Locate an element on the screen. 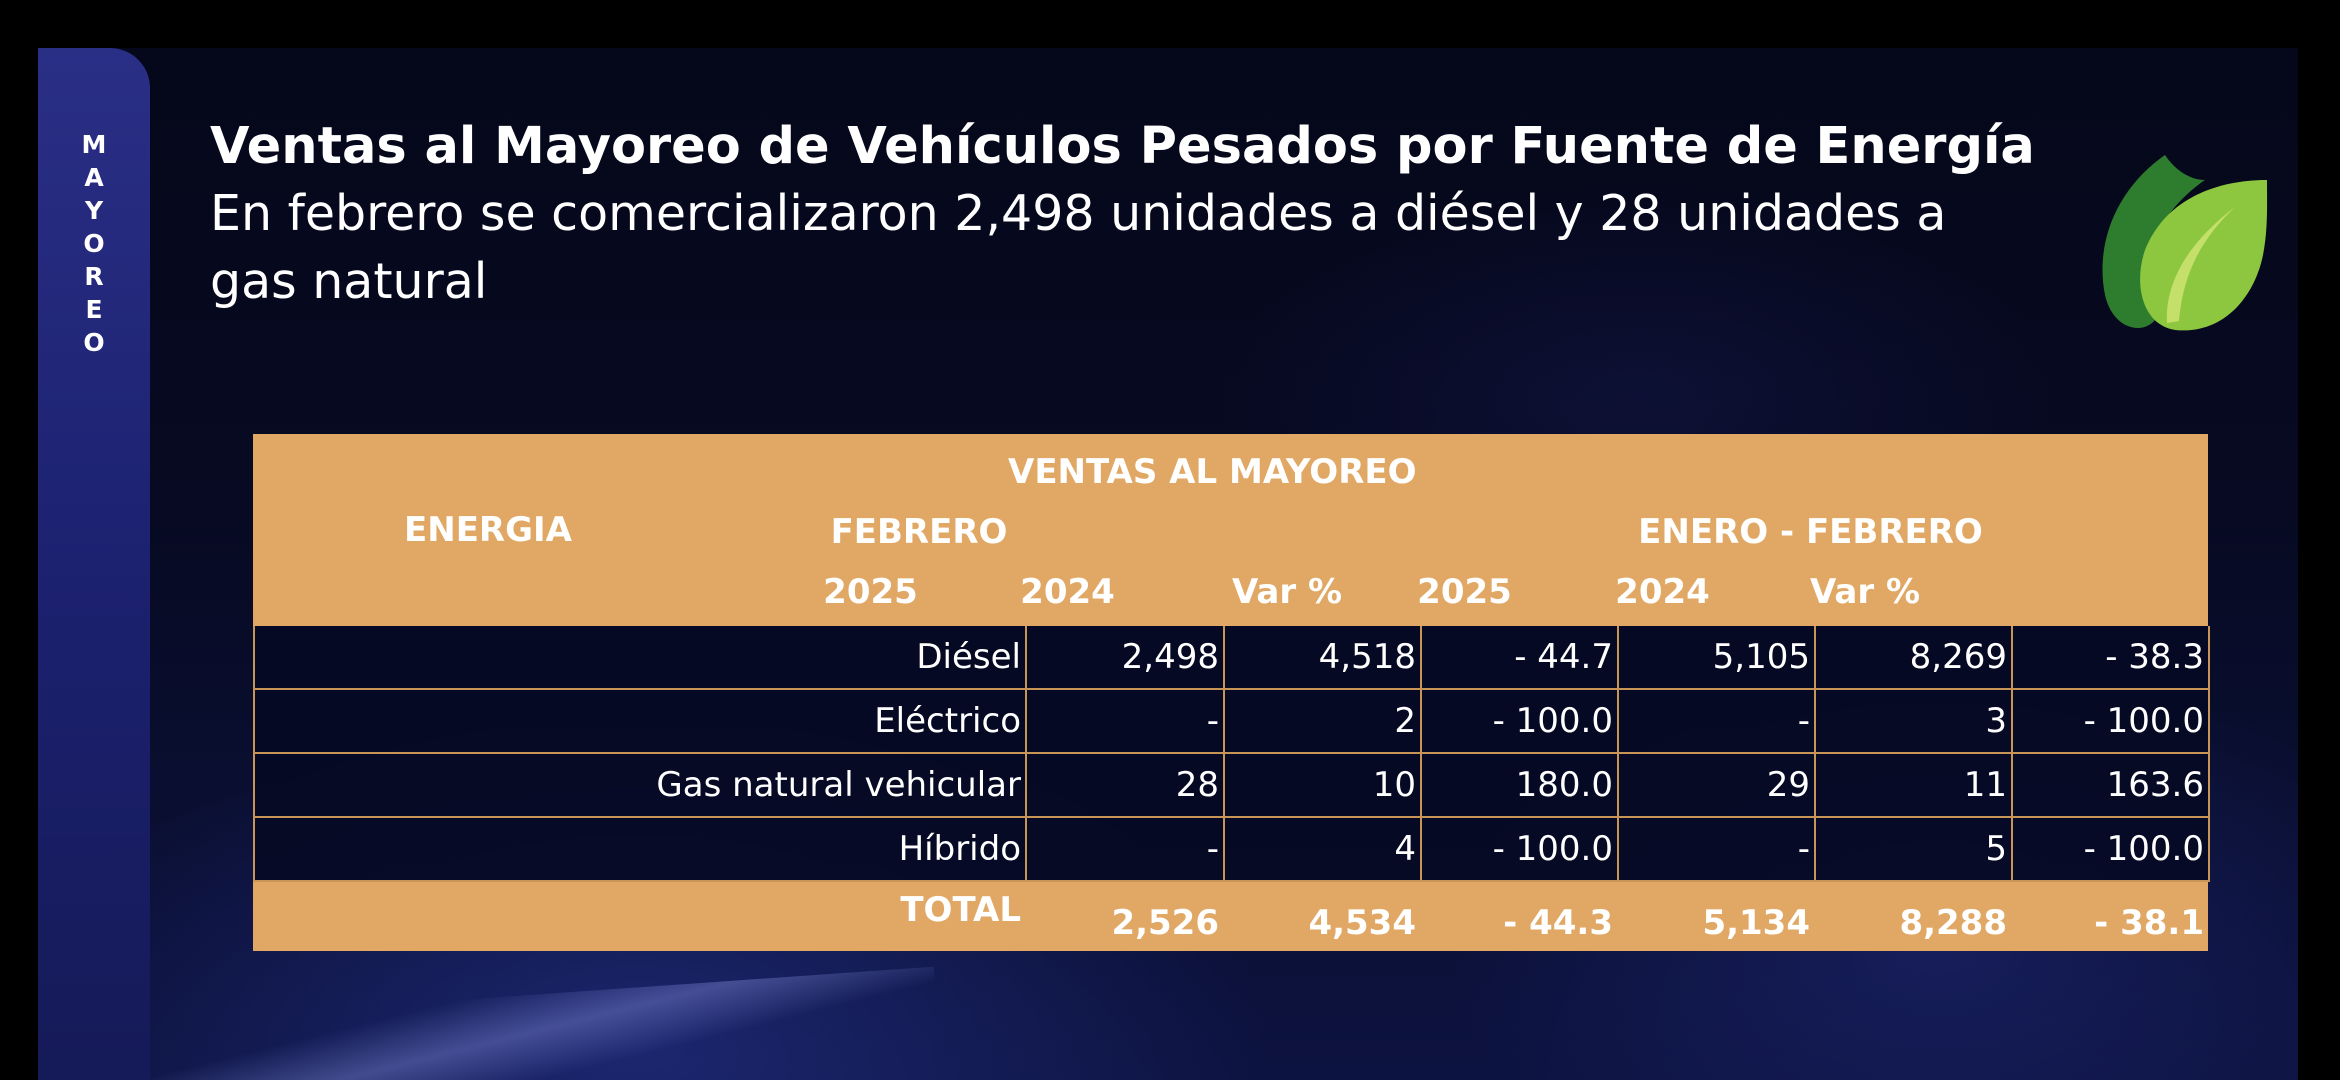 Image resolution: width=2340 pixels, height=1080 pixels. total-value: - 38.1 is located at coordinates (2149, 923).